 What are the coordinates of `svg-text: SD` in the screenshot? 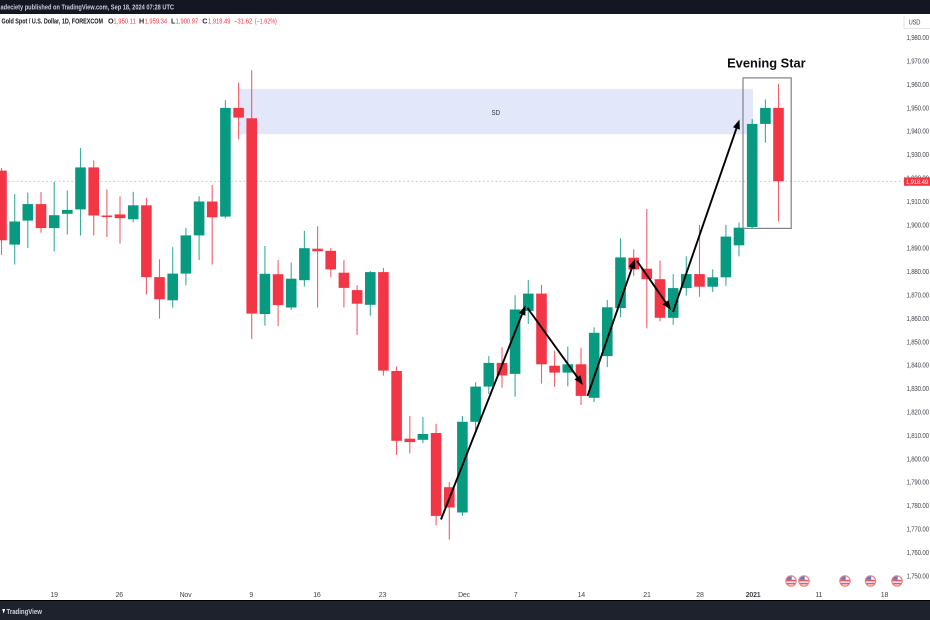 It's located at (496, 112).